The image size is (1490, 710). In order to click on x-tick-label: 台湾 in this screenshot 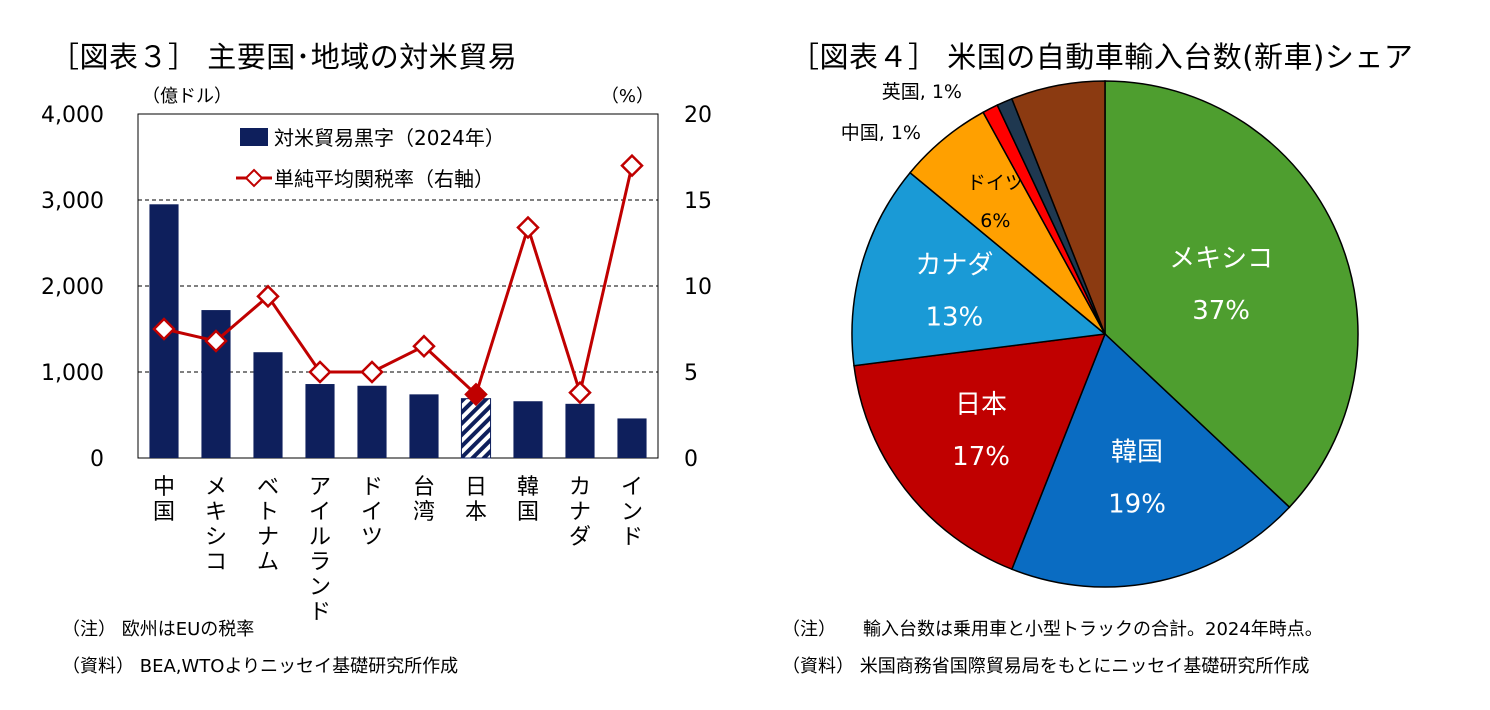, I will do `click(424, 500)`.